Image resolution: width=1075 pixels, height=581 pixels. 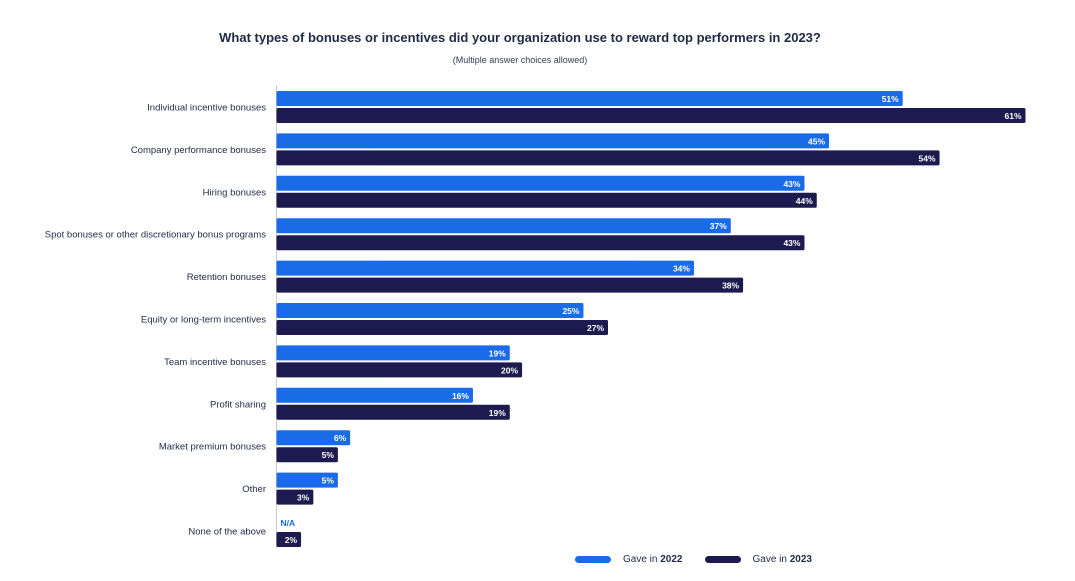 What do you see at coordinates (520, 60) in the screenshot?
I see `chart-subtitle: (Multiple answer choices allowed)` at bounding box center [520, 60].